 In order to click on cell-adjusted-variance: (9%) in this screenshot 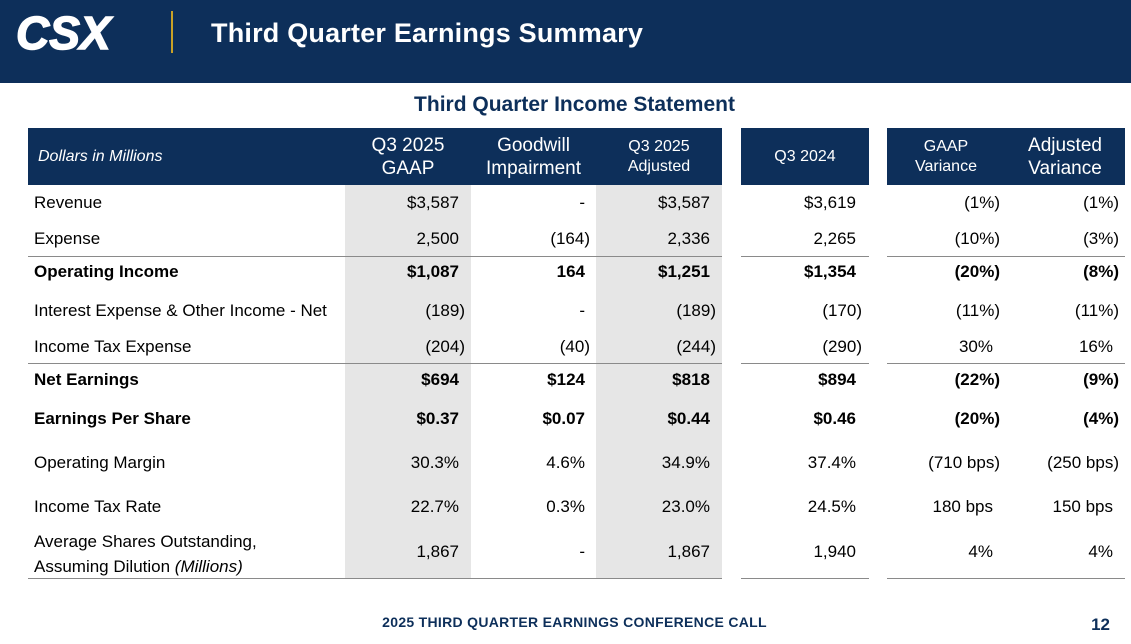, I will do `click(1101, 379)`.